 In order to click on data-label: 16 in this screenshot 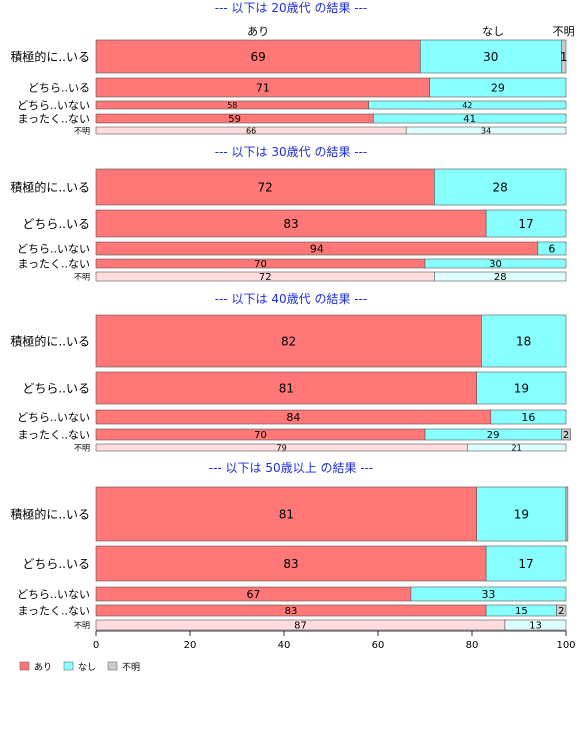, I will do `click(528, 417)`.